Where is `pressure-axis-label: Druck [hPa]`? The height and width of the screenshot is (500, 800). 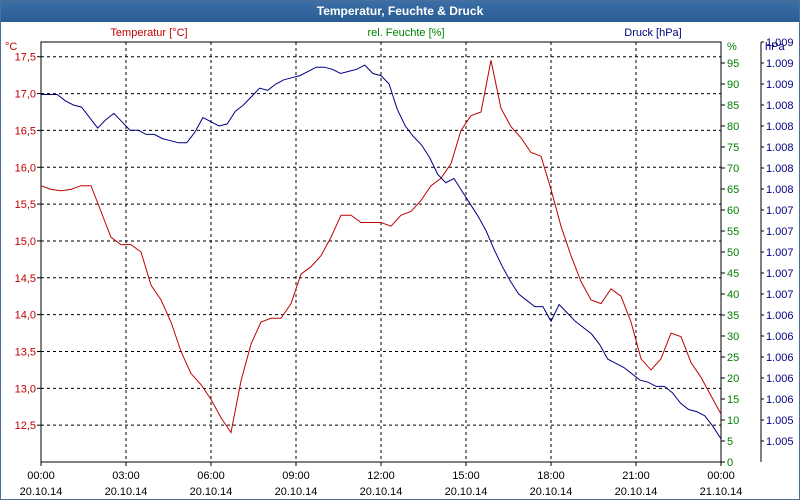 pressure-axis-label: Druck [hPa] is located at coordinates (652, 33).